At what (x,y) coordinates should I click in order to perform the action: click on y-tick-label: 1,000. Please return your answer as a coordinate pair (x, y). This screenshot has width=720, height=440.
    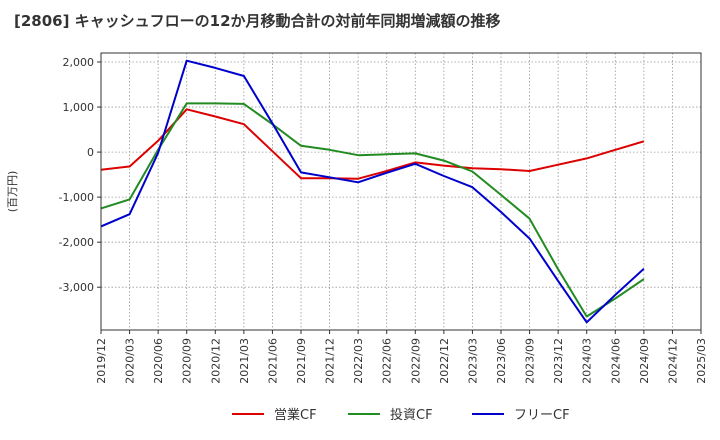
    Looking at the image, I should click on (79, 107).